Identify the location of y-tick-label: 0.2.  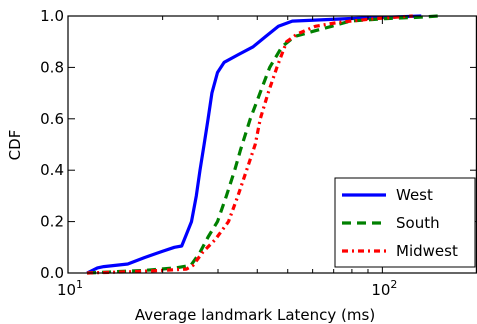
(52, 222).